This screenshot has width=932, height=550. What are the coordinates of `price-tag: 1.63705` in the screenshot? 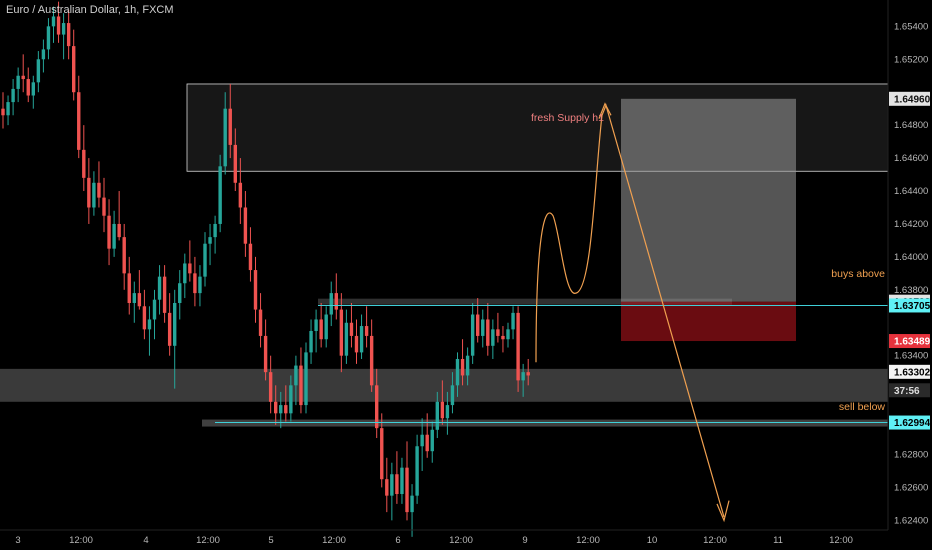 It's located at (910, 305).